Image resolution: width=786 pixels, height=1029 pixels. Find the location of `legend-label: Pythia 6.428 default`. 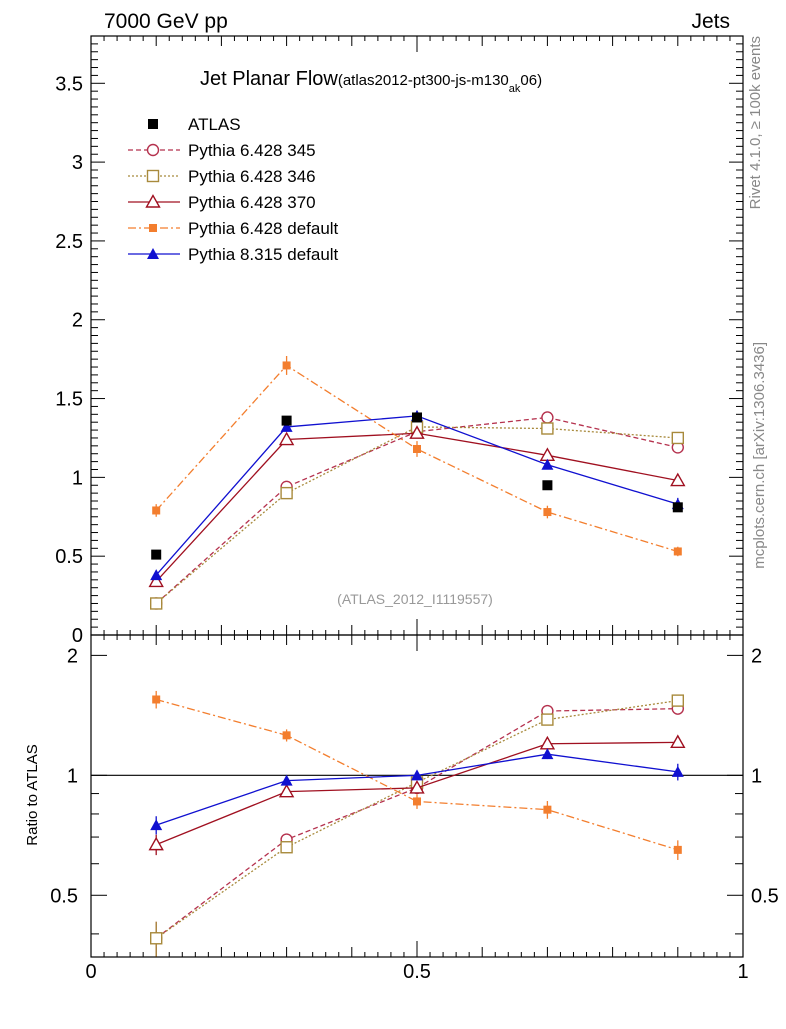

legend-label: Pythia 6.428 default is located at coordinates (263, 228).